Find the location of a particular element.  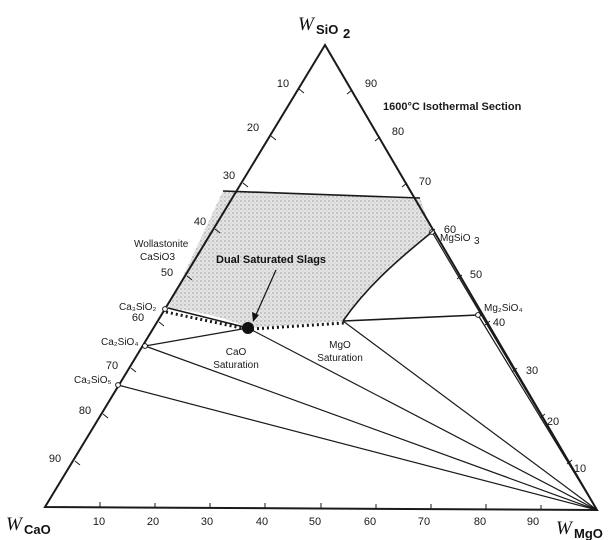

tie-line-mgsio3 is located at coordinates (514, 371).